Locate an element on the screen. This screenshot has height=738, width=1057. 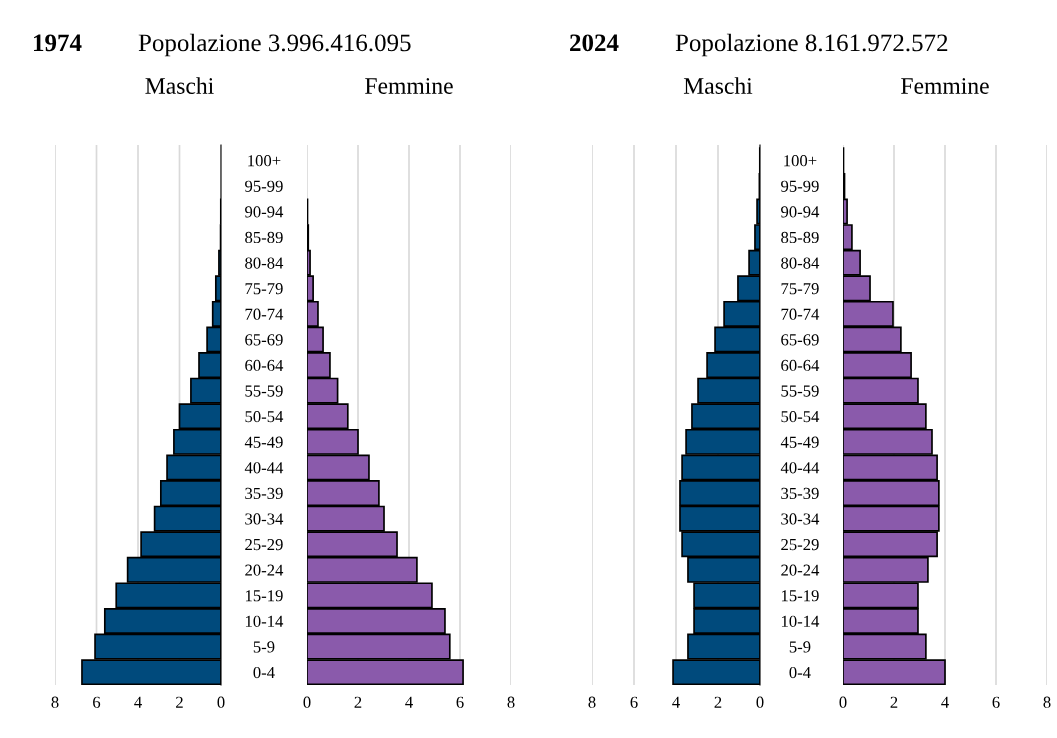
text: Popolazione 8.161.972.572 is located at coordinates (811, 45).